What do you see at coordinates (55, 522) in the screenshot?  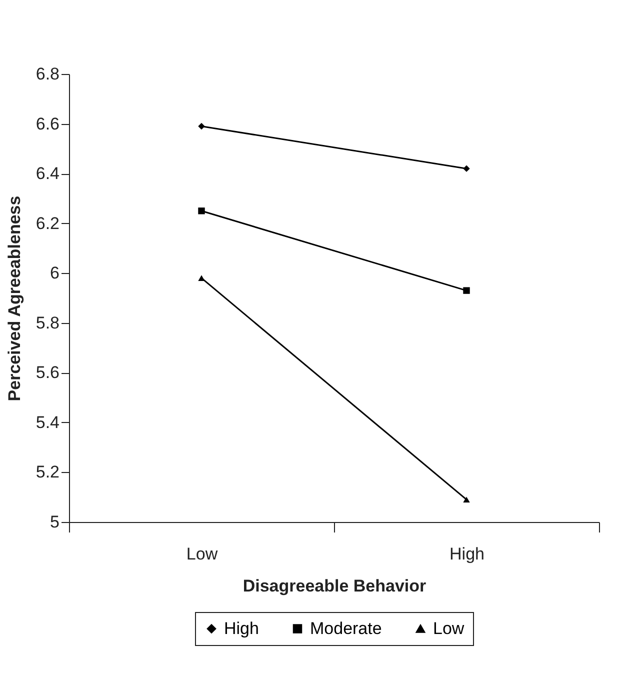 I see `y-tick-label: 5` at bounding box center [55, 522].